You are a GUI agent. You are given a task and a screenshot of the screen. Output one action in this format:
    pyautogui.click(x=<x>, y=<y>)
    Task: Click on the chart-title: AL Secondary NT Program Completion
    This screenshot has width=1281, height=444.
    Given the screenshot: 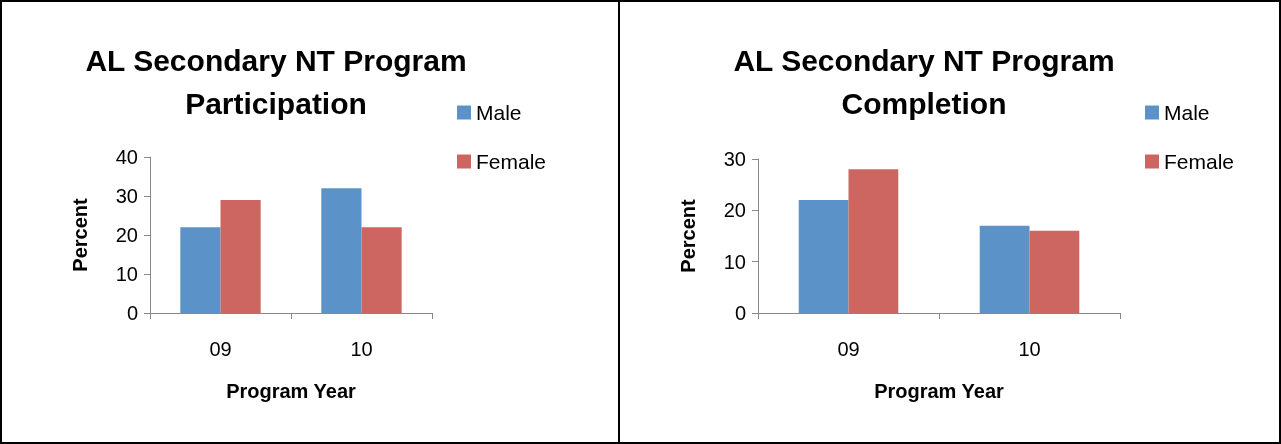 What is the action you would take?
    pyautogui.click(x=924, y=82)
    